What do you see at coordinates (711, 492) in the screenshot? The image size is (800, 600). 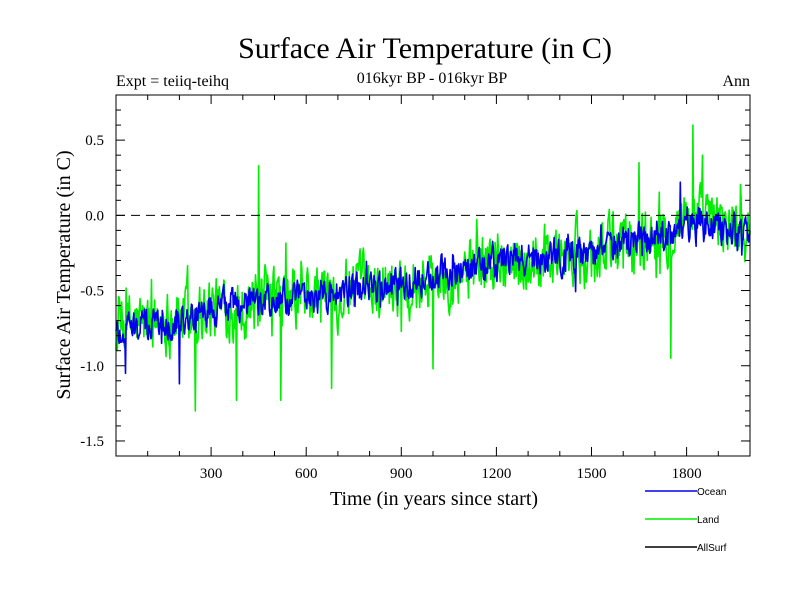 I see `legend-label-ocean: Ocean` at bounding box center [711, 492].